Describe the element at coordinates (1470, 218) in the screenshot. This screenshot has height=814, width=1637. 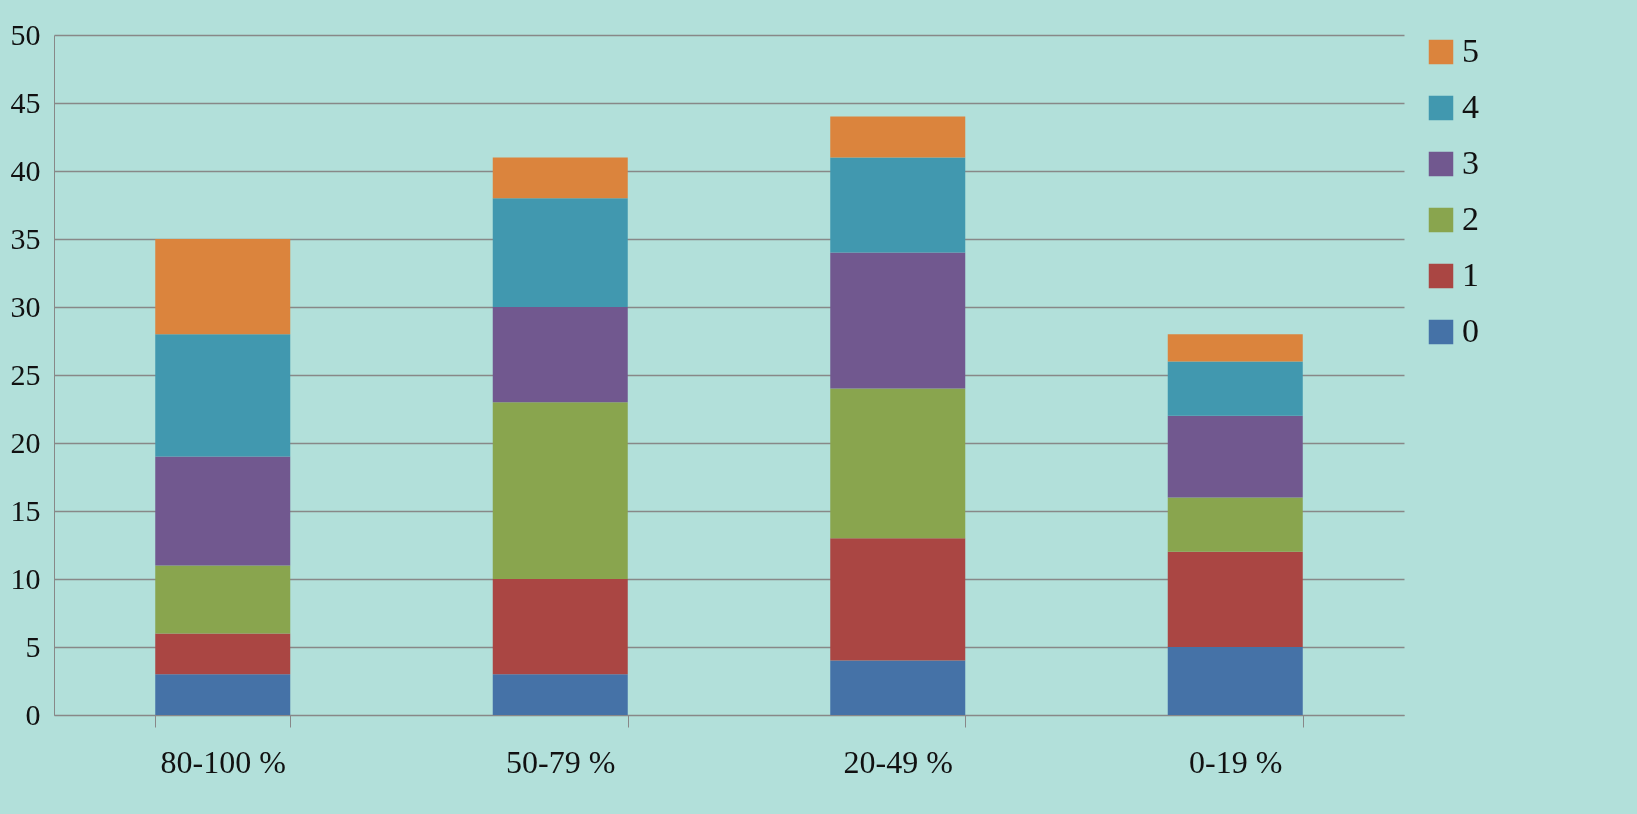
I see `legend-label: 2` at that location.